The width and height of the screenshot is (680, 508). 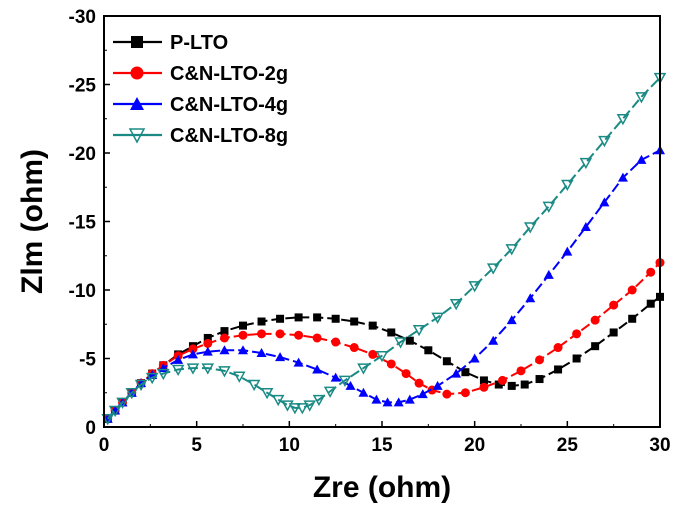 I want to click on x-tick-label: 0, so click(x=104, y=445).